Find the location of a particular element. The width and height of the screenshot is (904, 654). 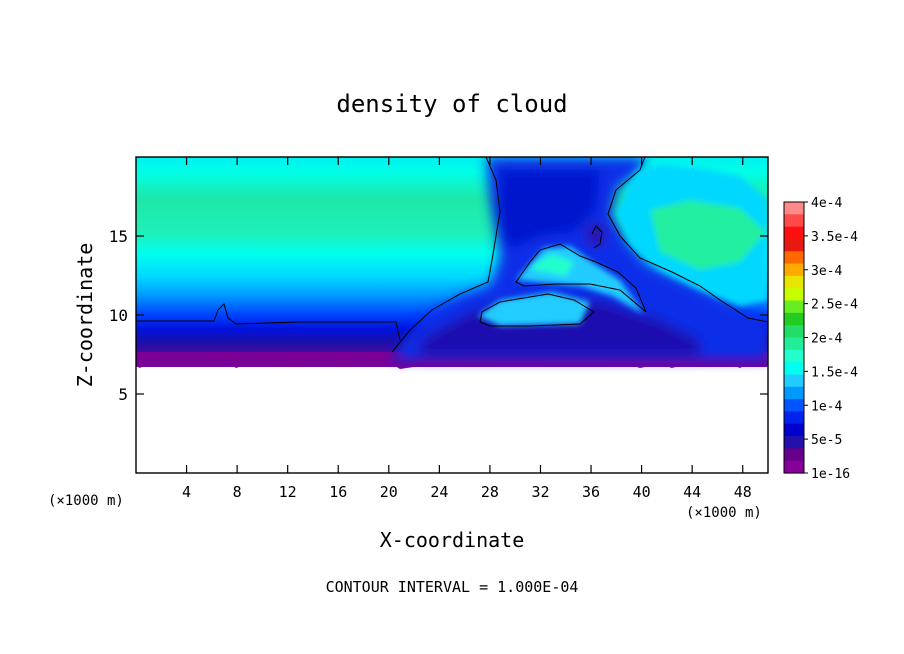

colorbar-label: 5e-5 is located at coordinates (826, 440).